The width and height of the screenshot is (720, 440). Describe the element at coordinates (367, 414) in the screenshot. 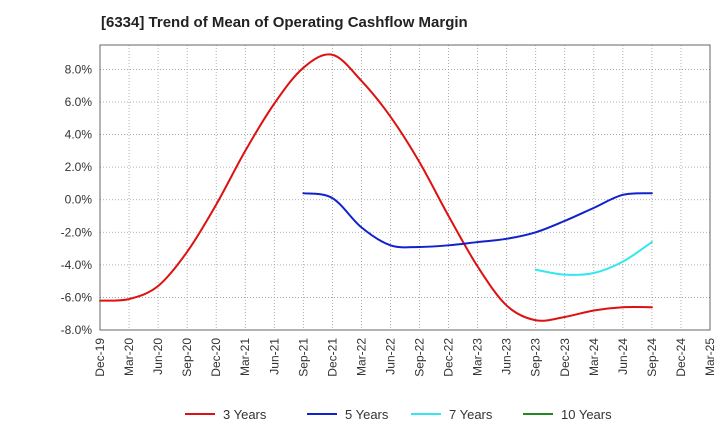

I see `legend-label: 5 Years` at that location.